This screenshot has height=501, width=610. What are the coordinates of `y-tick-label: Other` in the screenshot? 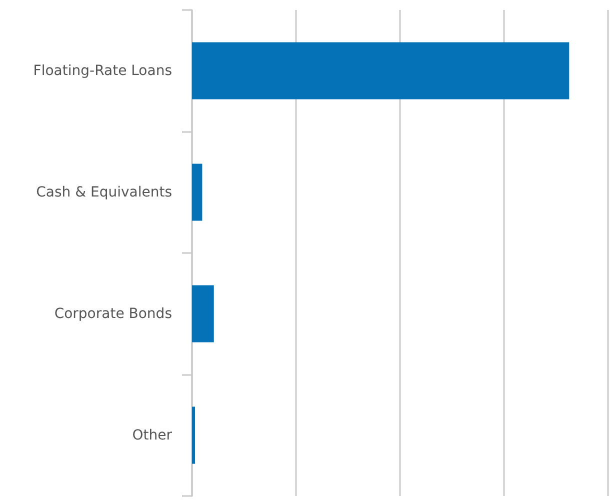 It's located at (152, 435).